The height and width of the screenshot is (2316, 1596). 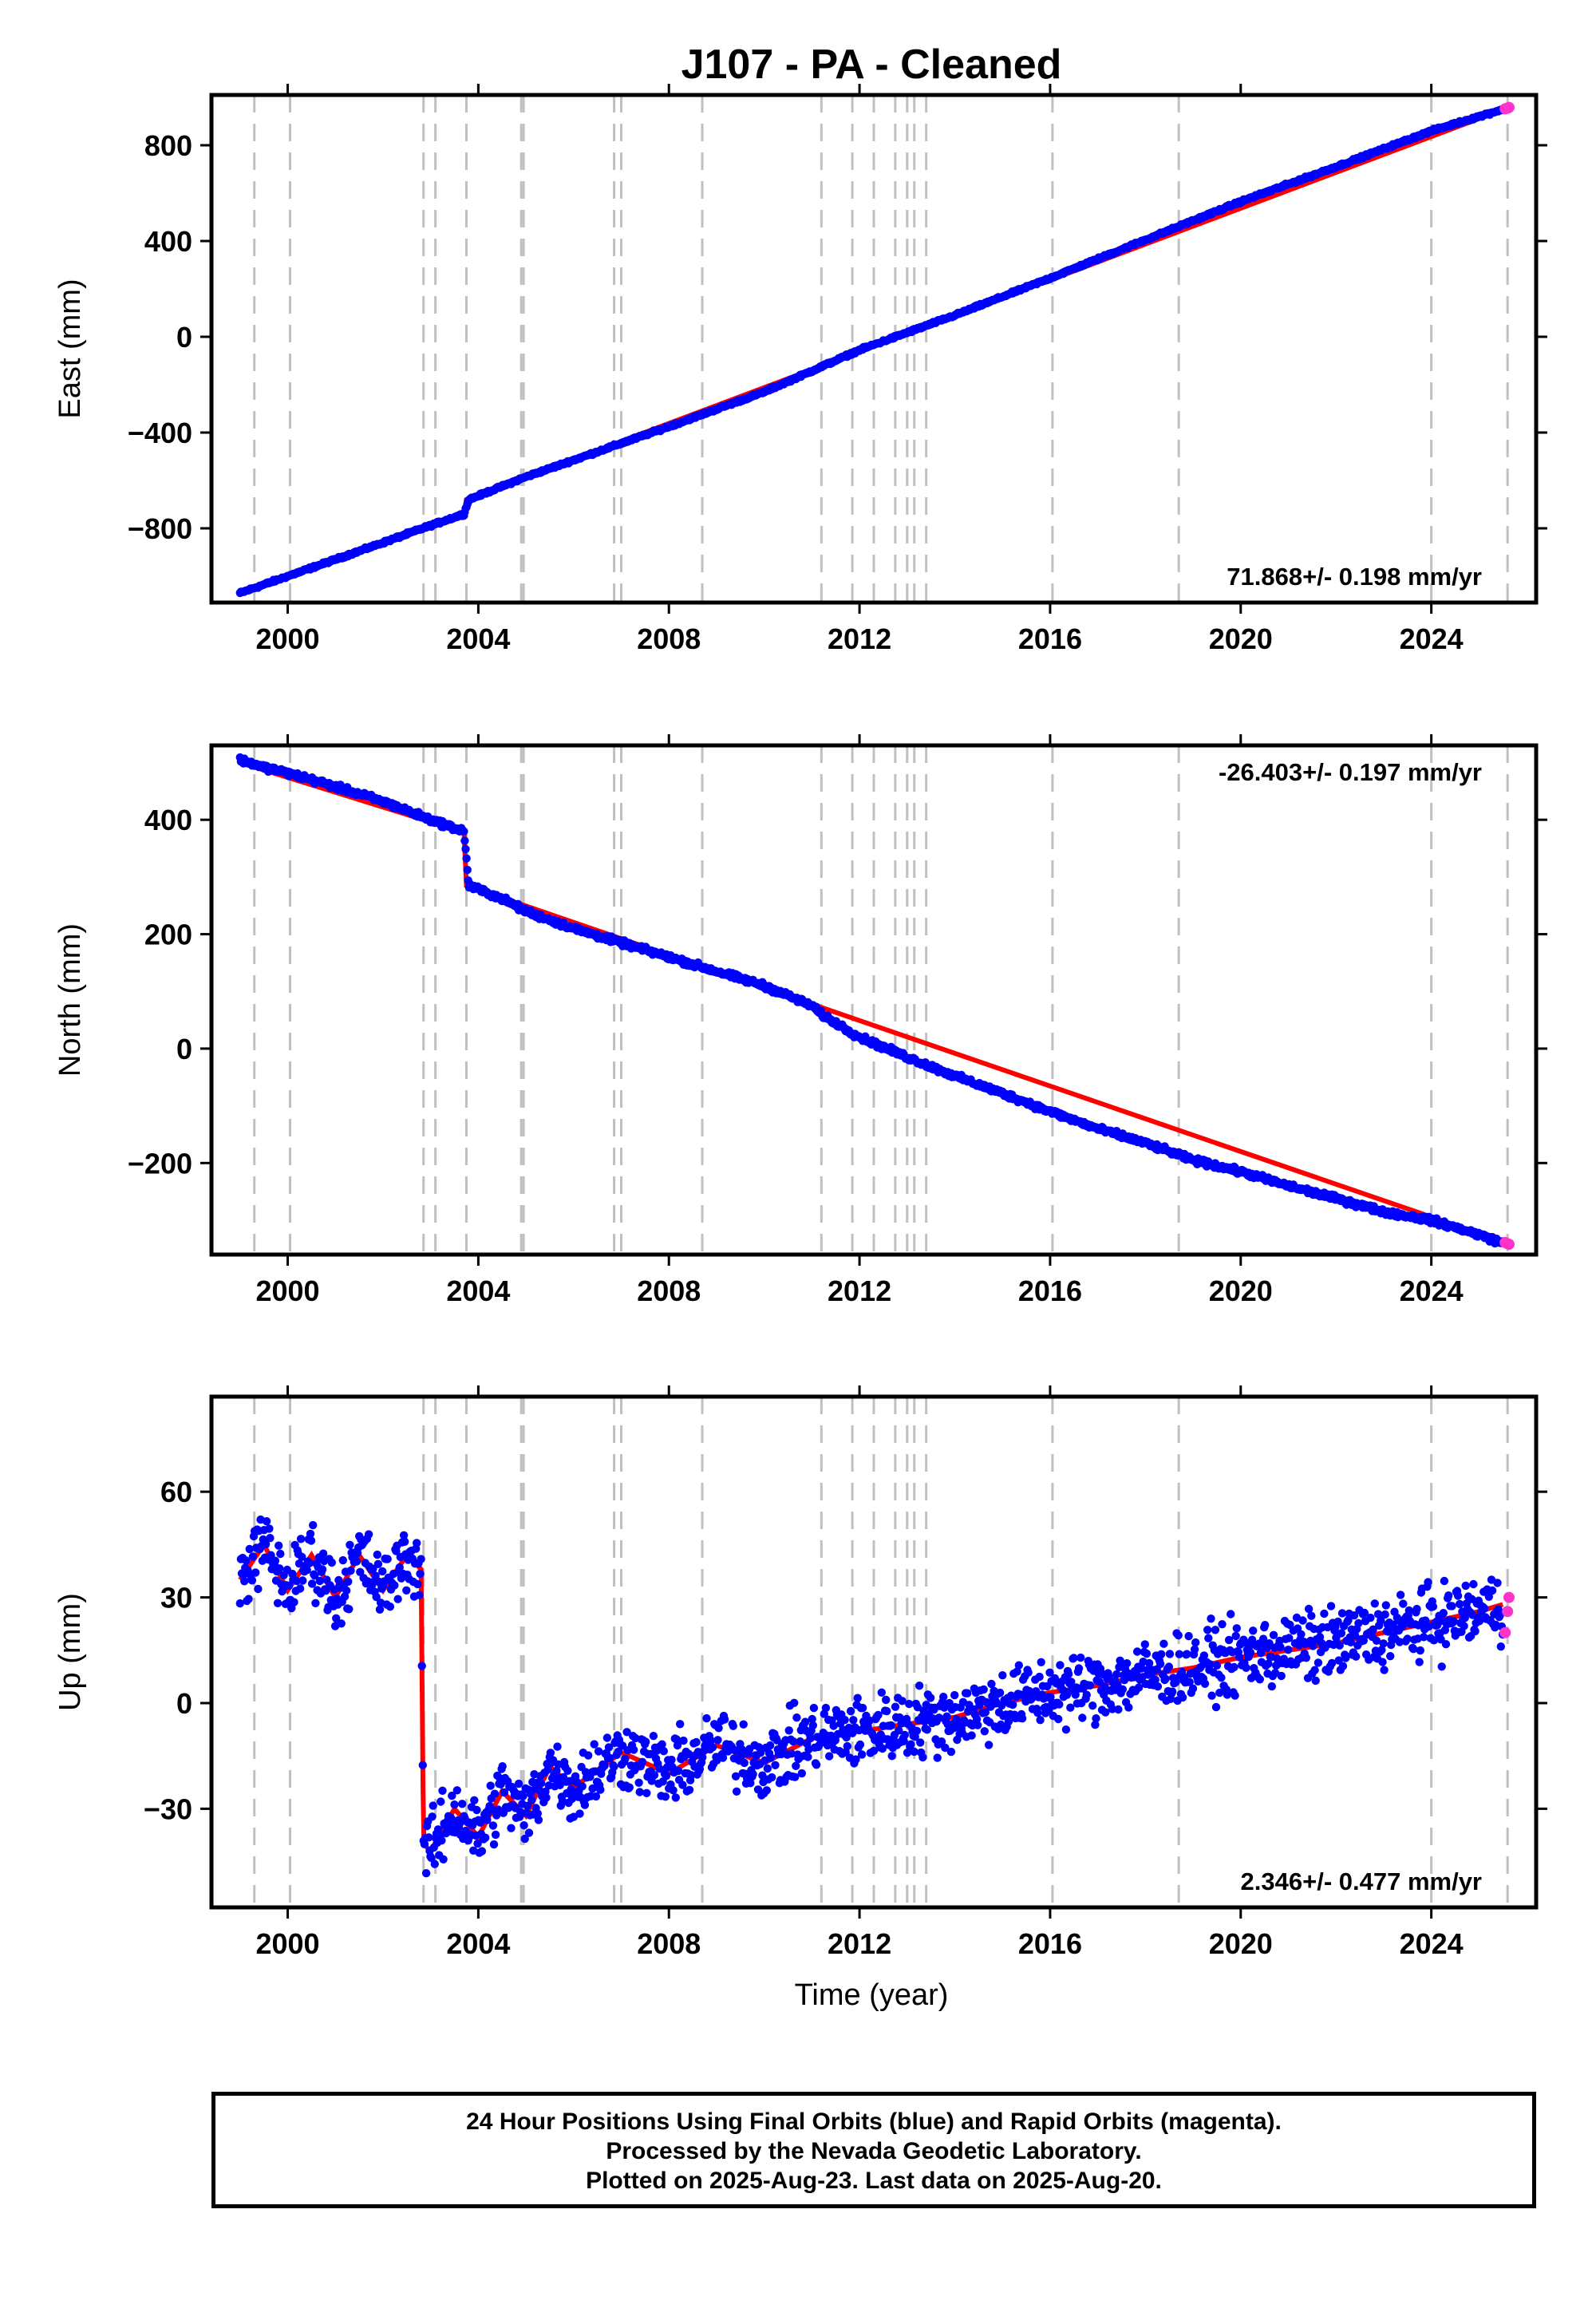 I want to click on rapid-orbit-point, so click(x=1509, y=1597).